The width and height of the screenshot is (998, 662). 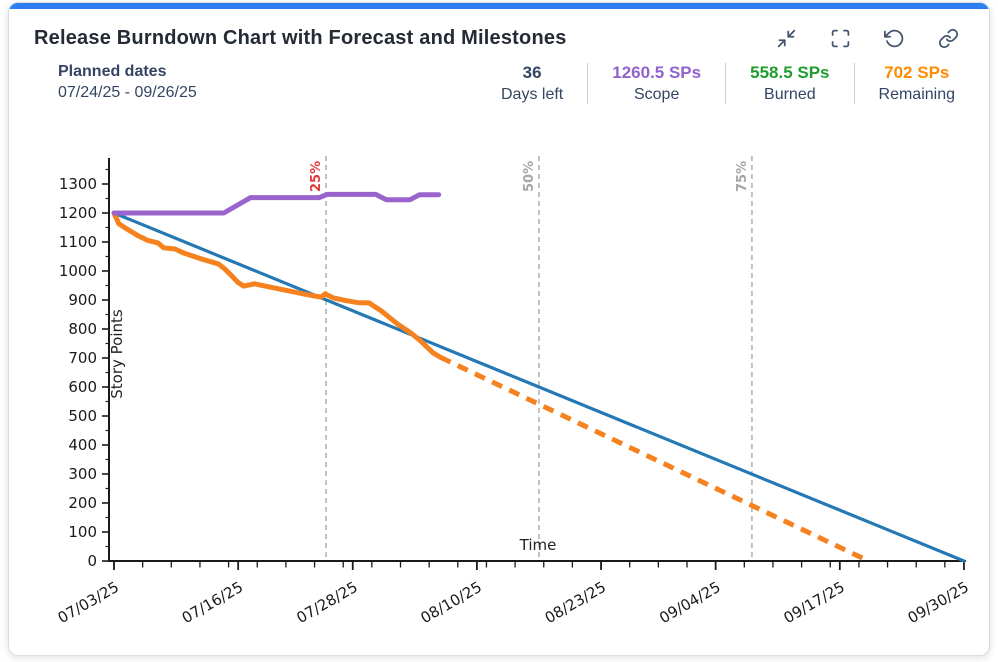 What do you see at coordinates (575, 602) in the screenshot?
I see `x-tick-label: 08/23/25` at bounding box center [575, 602].